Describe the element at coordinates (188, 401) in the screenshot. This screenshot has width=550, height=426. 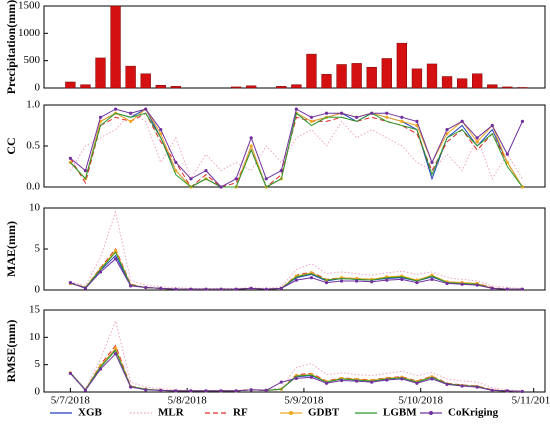
I see `x-tick-label: 5/8/2018` at that location.